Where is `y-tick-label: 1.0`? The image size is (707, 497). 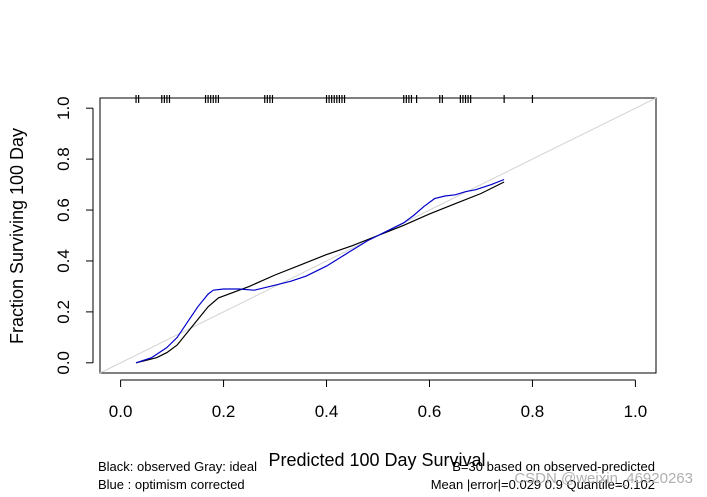 y-tick-label: 1.0 is located at coordinates (63, 108).